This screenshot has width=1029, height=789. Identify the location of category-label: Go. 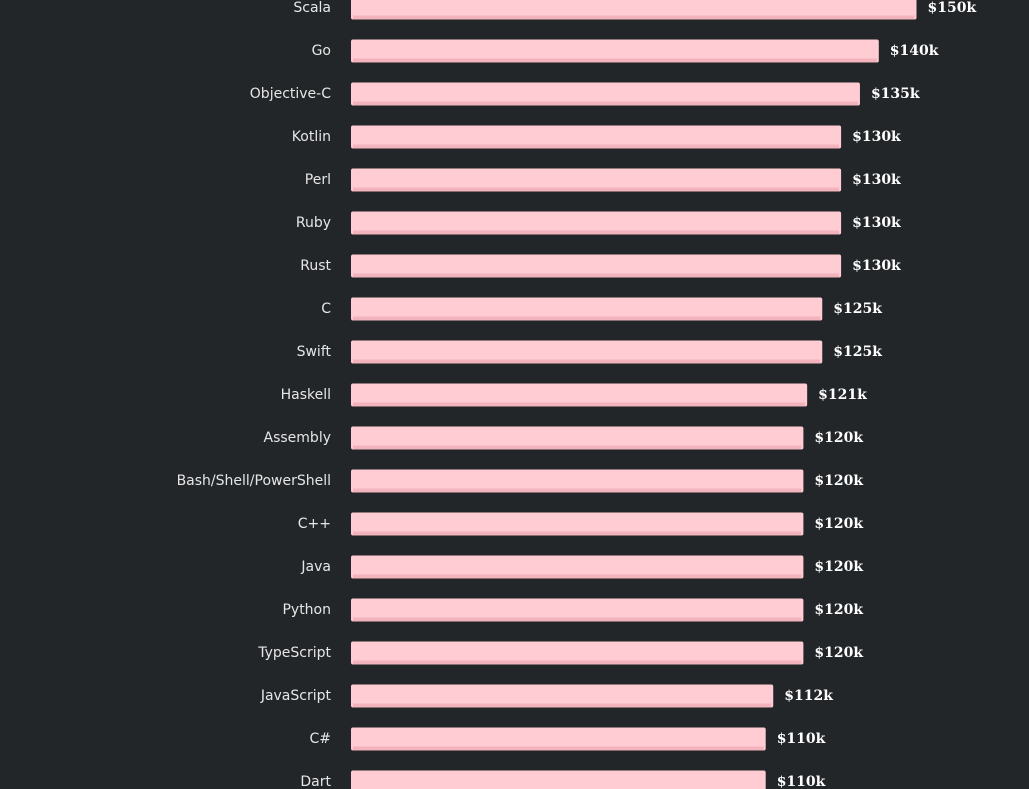
(321, 51).